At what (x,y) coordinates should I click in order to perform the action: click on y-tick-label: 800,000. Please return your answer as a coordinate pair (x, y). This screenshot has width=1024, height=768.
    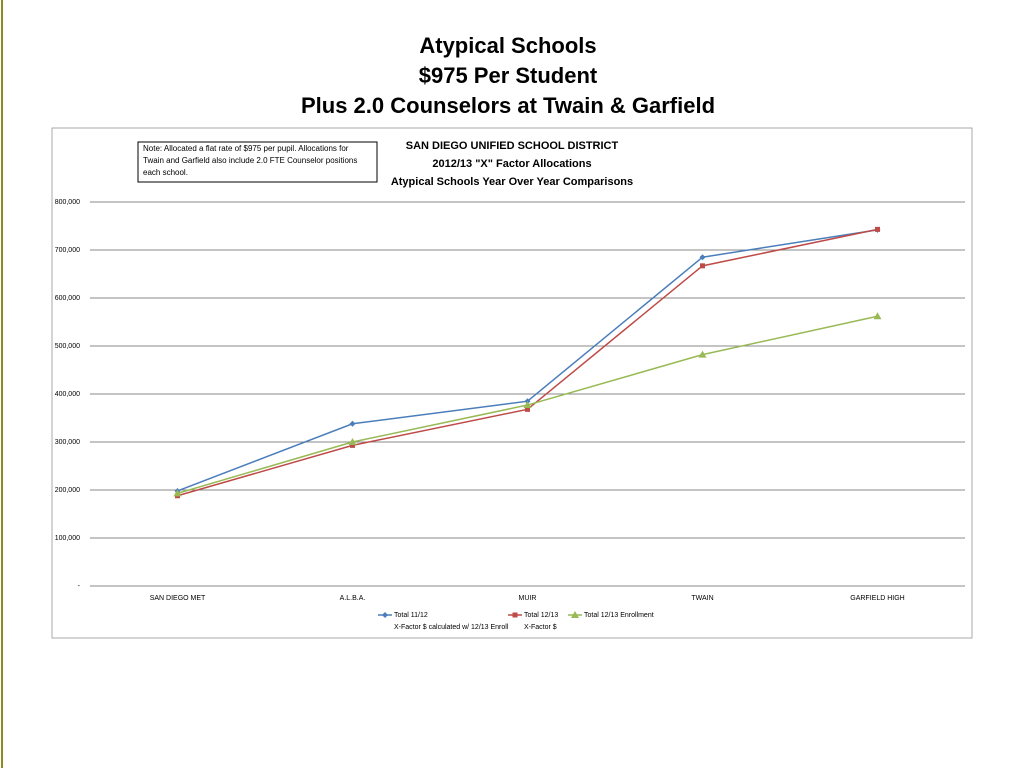
    Looking at the image, I should click on (67, 202).